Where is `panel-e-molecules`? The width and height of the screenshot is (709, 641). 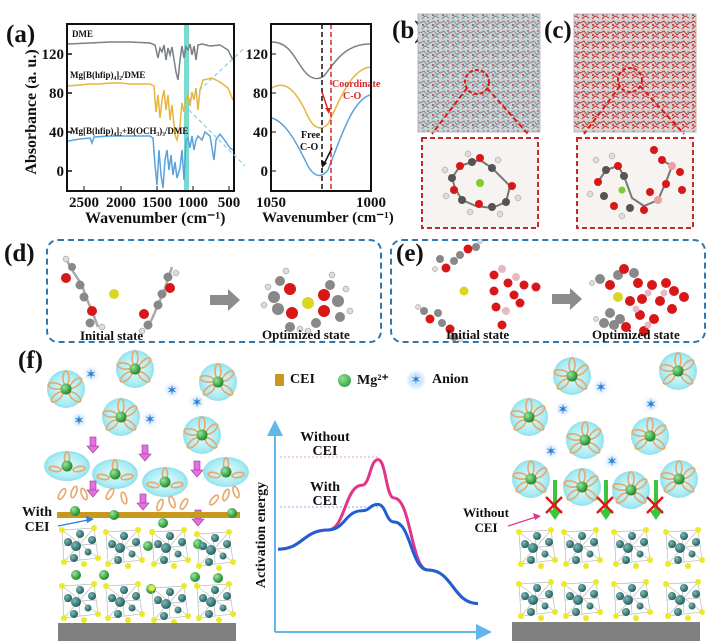 panel-e-molecules is located at coordinates (552, 290).